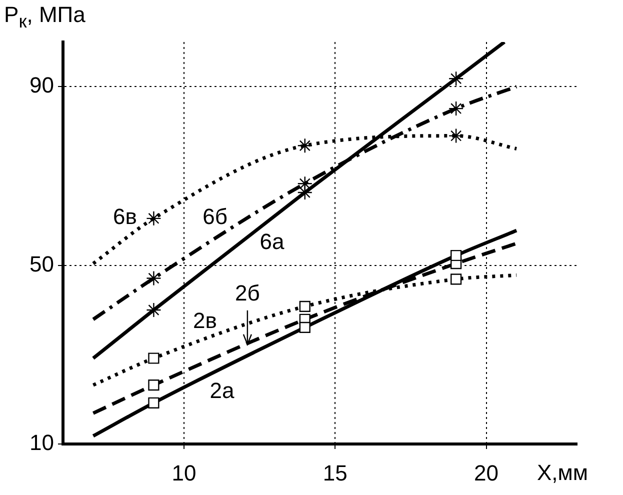 This screenshot has height=495, width=623. Describe the element at coordinates (247, 293) in the screenshot. I see `annotation: 2б` at that location.